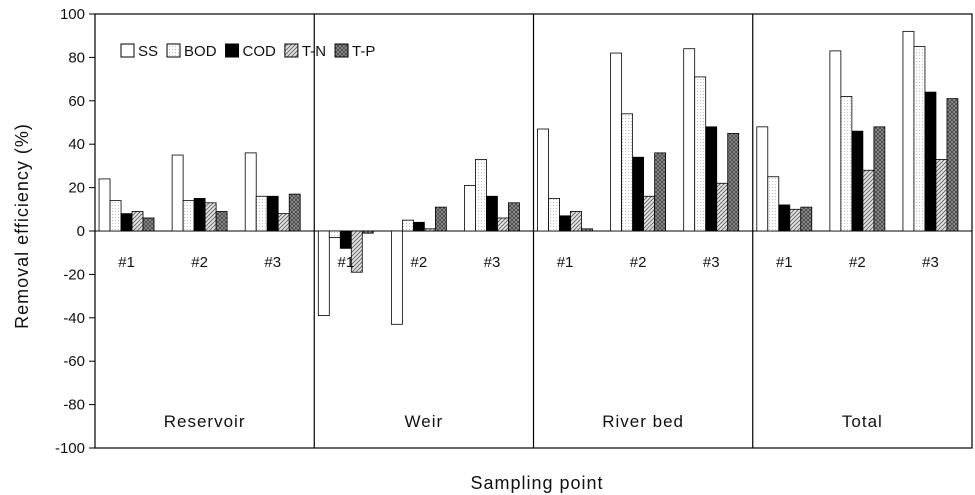  I want to click on y-axis-title: Removal efficiency (%), so click(22, 226).